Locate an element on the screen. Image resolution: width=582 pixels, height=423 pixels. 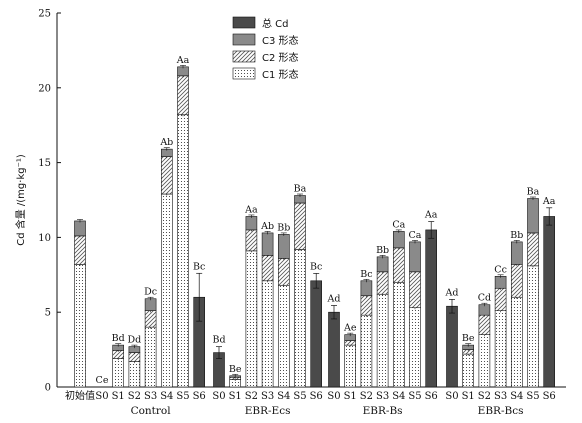
bar-ebr-bcs-s5-segment-c1 is located at coordinates (533, 326).